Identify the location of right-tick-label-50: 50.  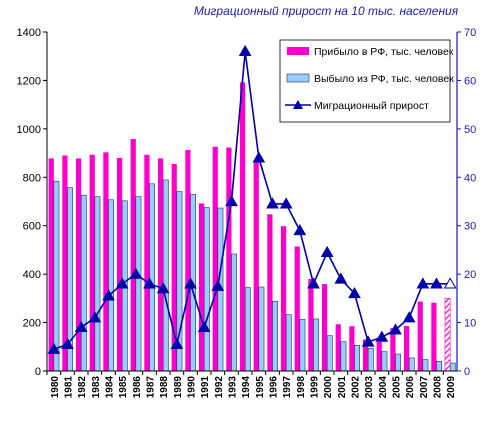
(470, 130).